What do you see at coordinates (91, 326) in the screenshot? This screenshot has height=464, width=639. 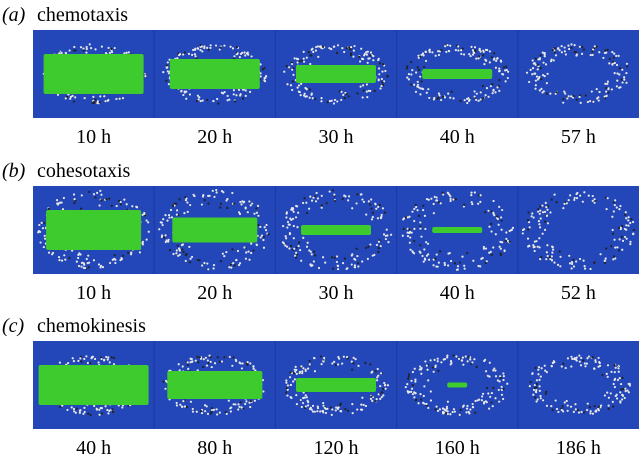 I see `panel-title: chemokinesis` at bounding box center [91, 326].